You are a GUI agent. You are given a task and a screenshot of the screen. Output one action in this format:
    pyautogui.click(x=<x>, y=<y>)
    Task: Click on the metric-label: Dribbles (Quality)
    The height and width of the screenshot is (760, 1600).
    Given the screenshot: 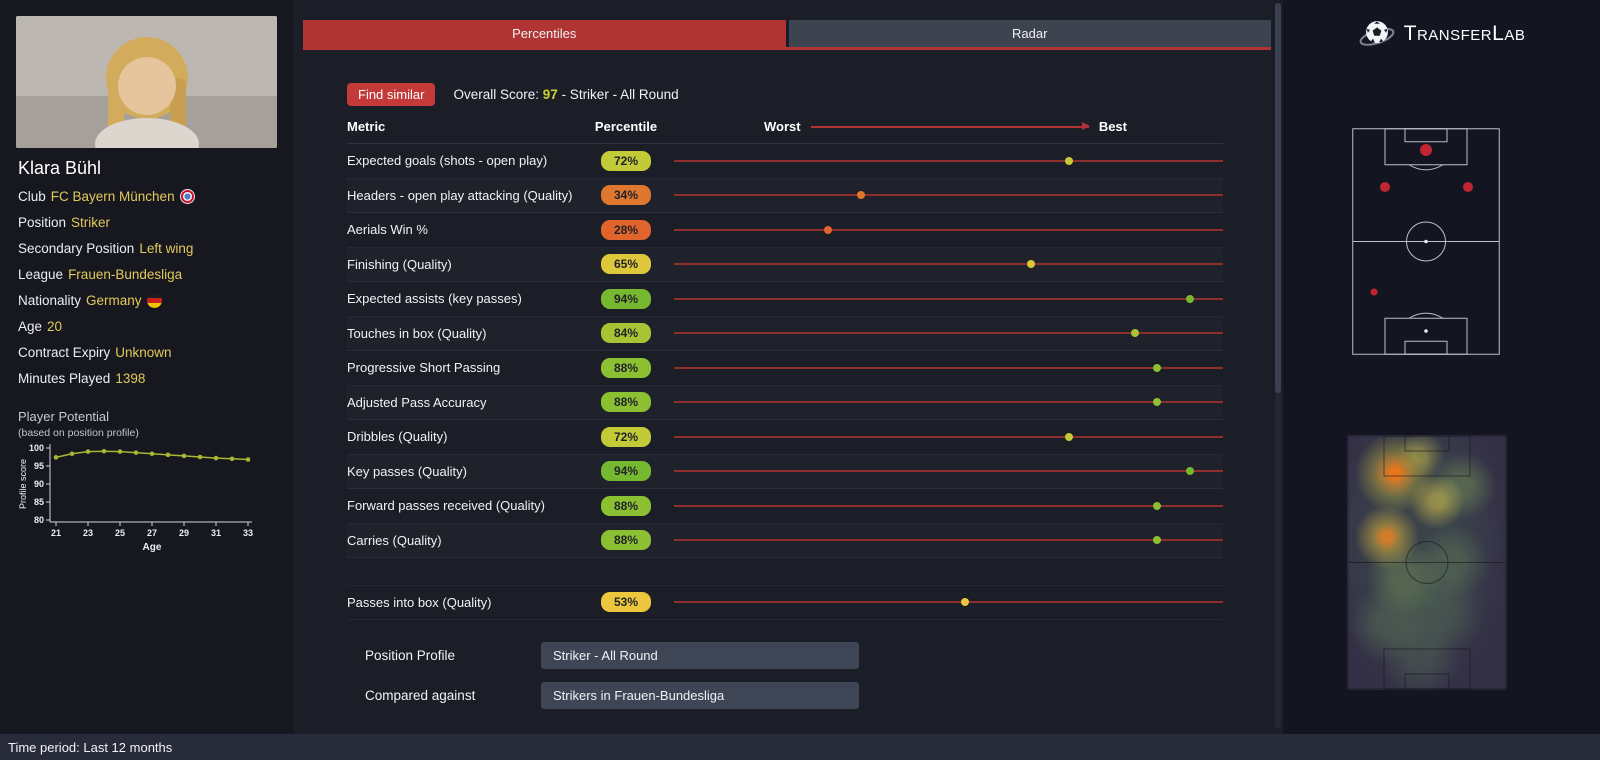 What is the action you would take?
    pyautogui.click(x=397, y=437)
    